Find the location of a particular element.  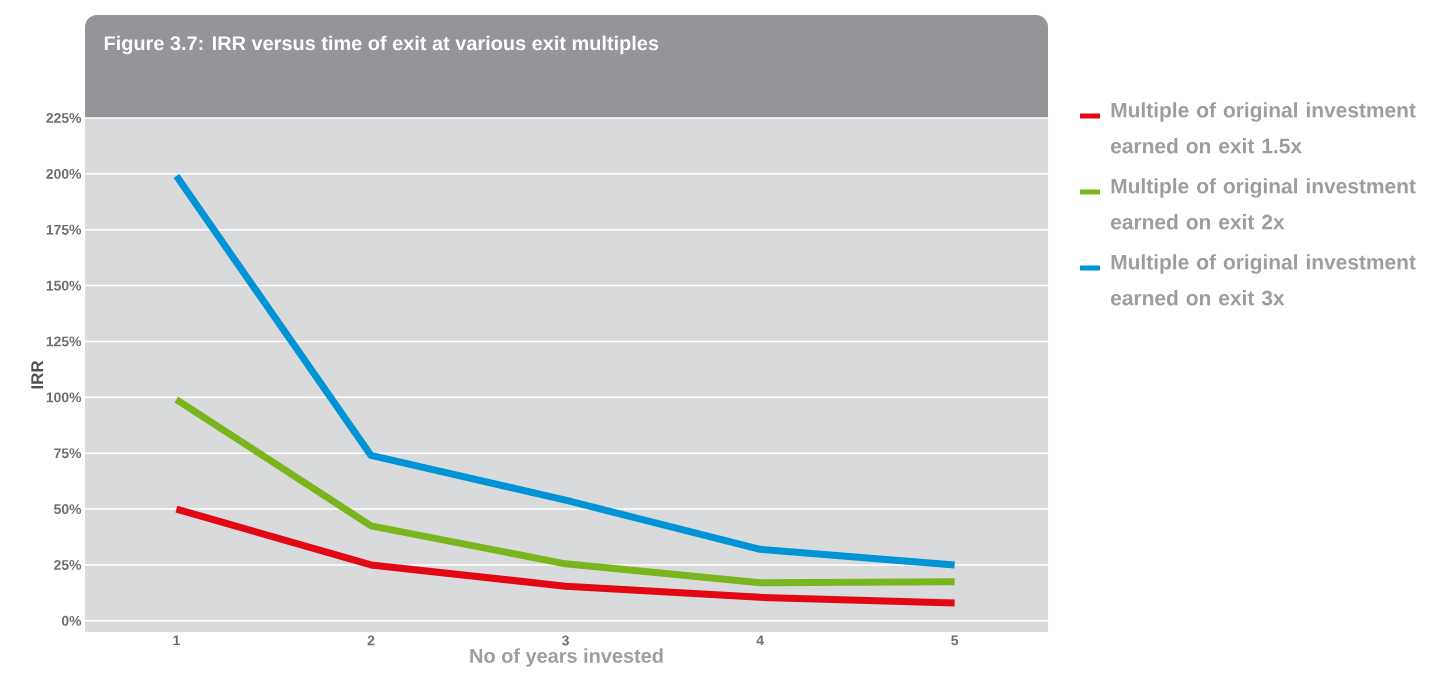

legend-label: Multiple of original investment earned on exit 3x is located at coordinates (1263, 280).